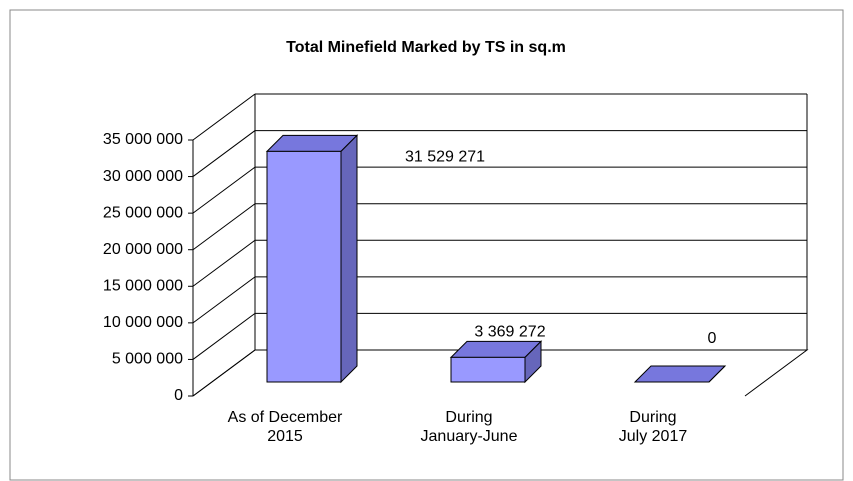  I want to click on y-tick-label: 35 000 000, so click(143, 139).